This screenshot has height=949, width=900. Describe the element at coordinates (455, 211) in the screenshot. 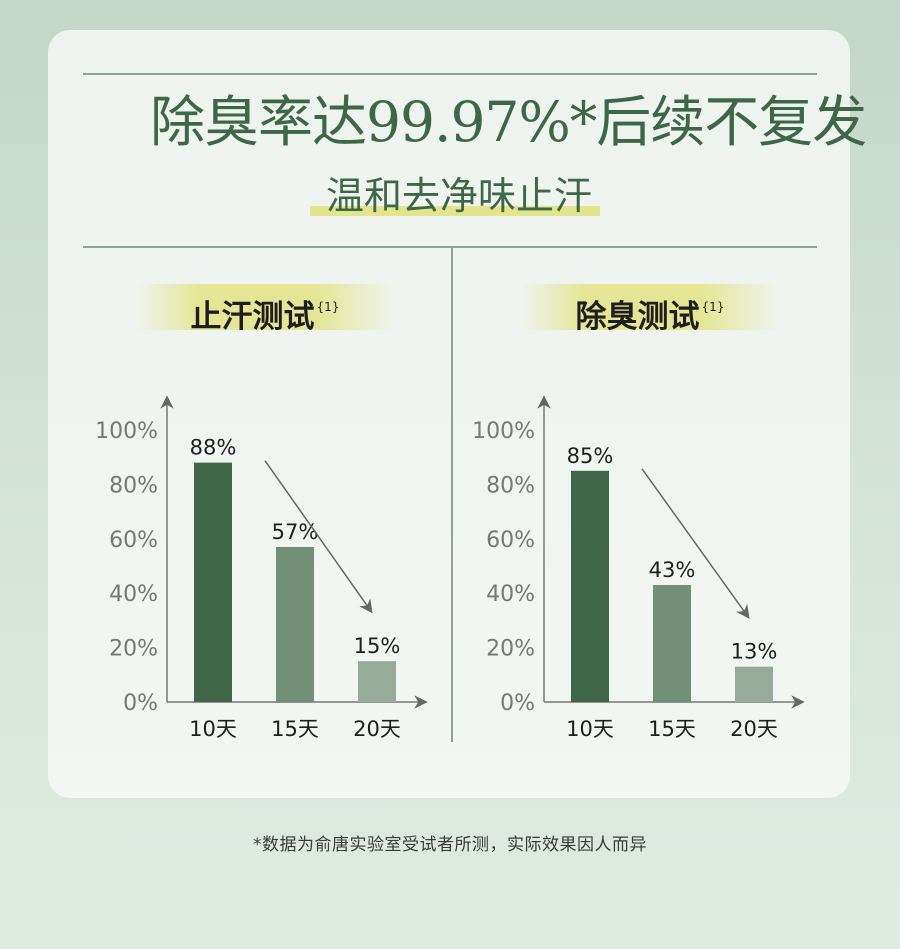

I see `subtitle-highlight` at that location.